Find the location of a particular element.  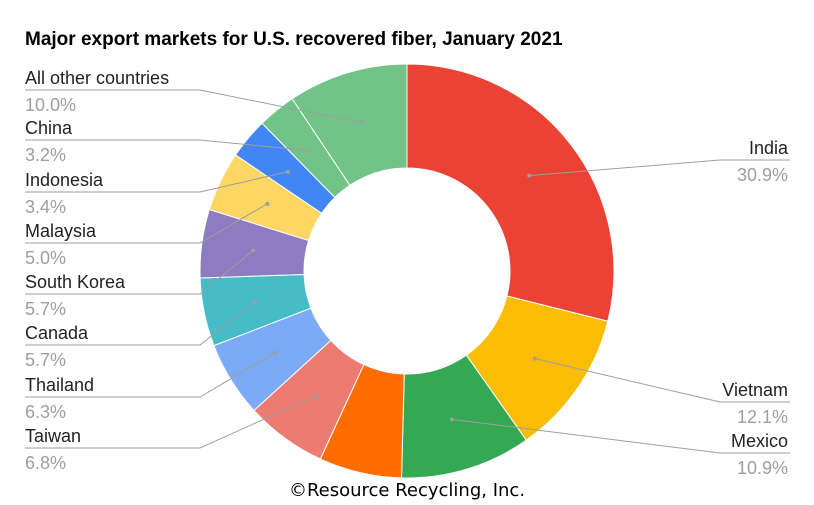

leader-dot-south-korea is located at coordinates (253, 250).